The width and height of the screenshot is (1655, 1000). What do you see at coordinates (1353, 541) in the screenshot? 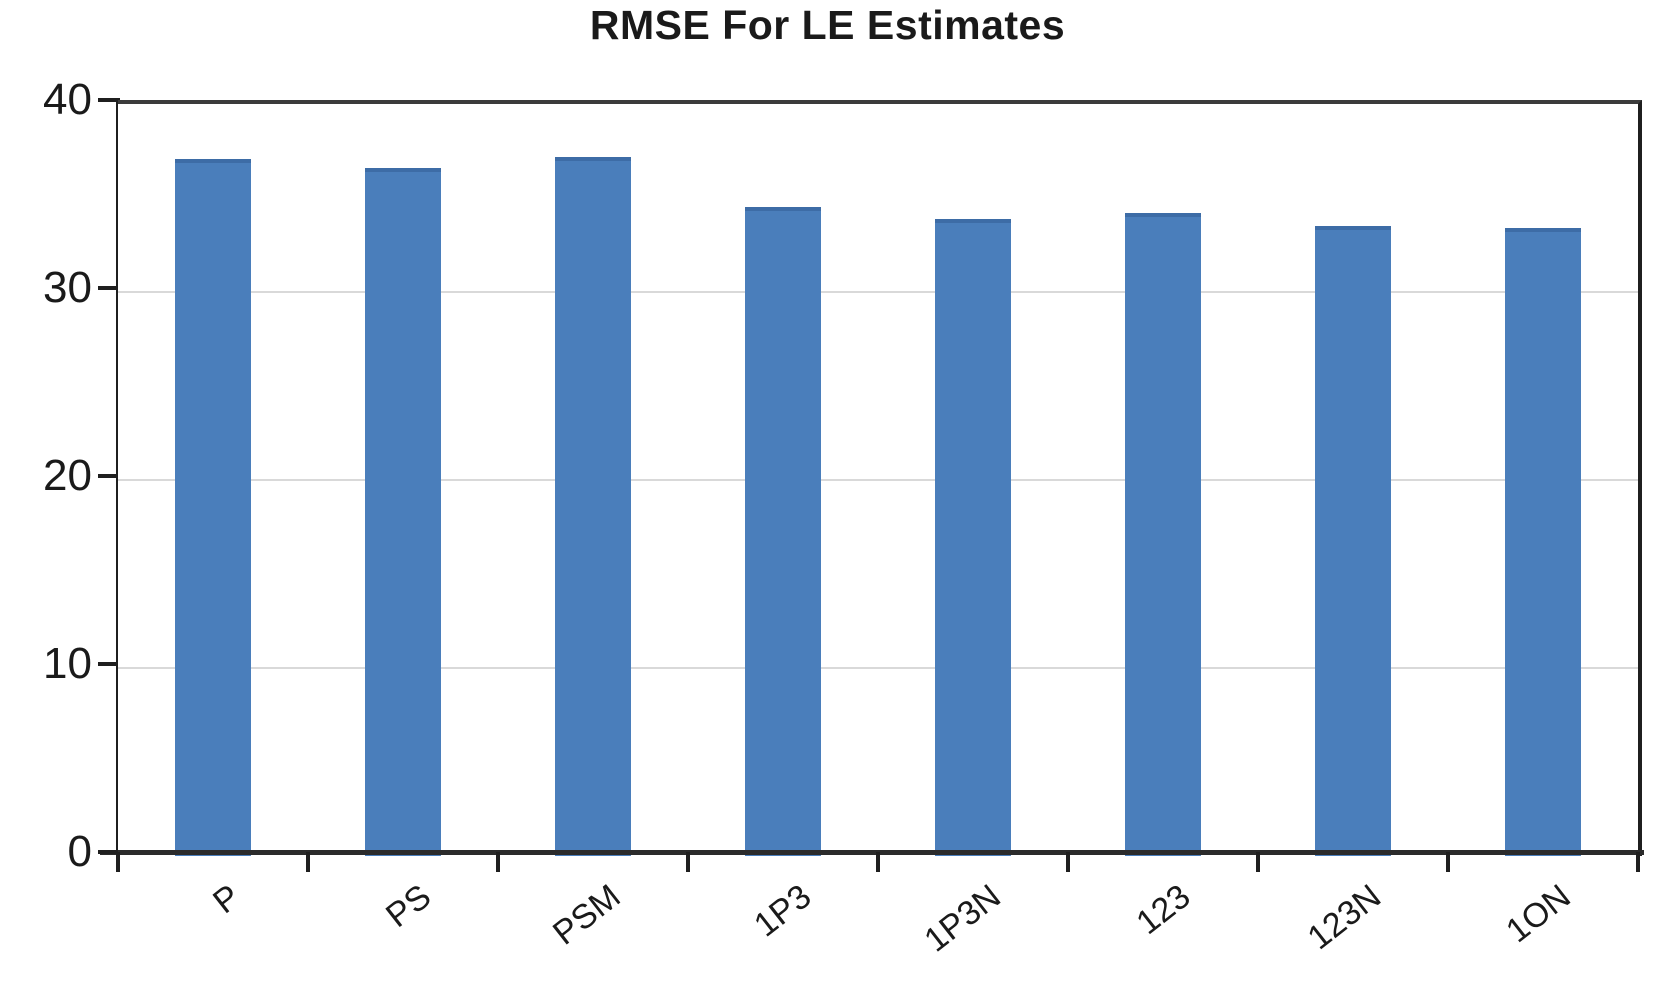
I see `bar-123N` at bounding box center [1353, 541].